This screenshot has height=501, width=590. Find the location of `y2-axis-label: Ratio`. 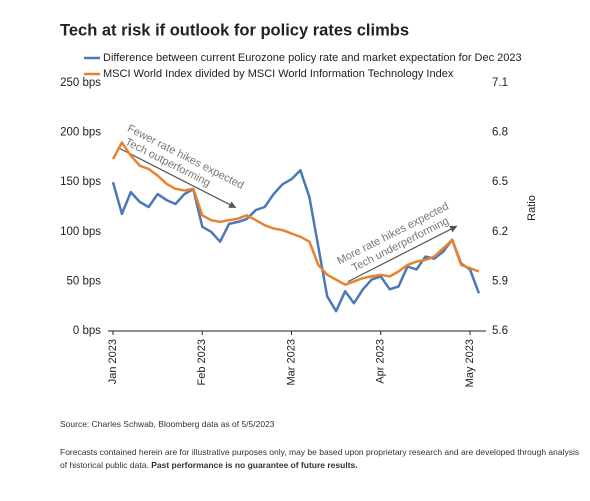

y2-axis-label: Ratio is located at coordinates (532, 208).